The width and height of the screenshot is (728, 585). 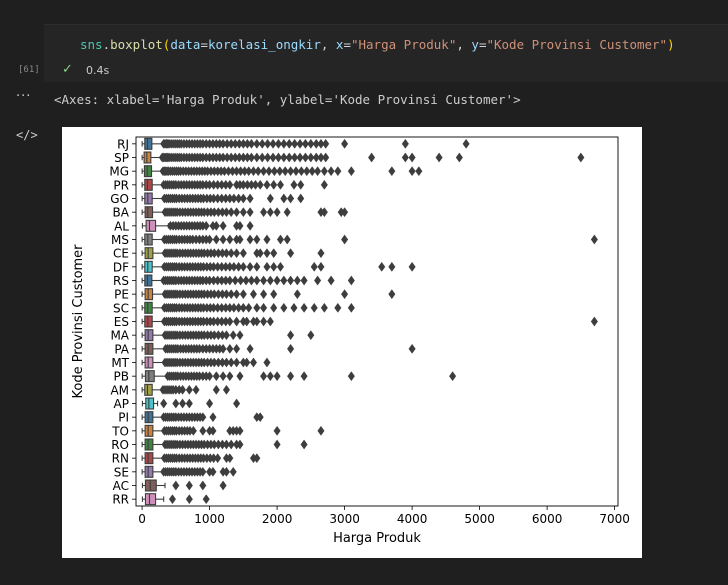 I want to click on x-tick-label: 2000, so click(x=277, y=519).